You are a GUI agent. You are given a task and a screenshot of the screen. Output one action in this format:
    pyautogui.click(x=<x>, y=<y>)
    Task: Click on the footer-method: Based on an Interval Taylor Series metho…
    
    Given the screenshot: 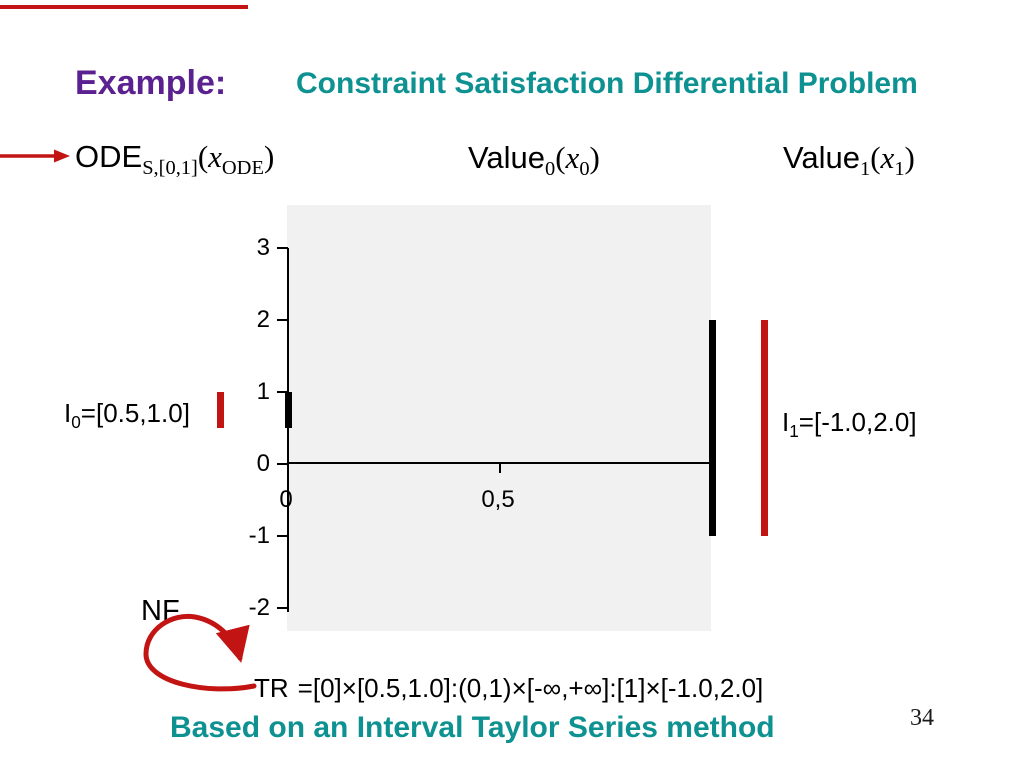 What is the action you would take?
    pyautogui.click(x=472, y=727)
    